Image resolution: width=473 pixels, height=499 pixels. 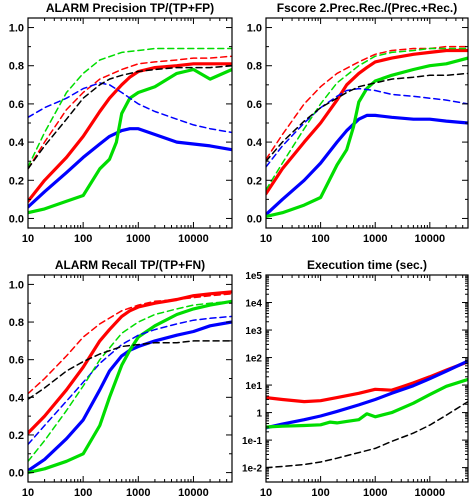 I want to click on y-tick-label: 1e3, so click(x=253, y=331).